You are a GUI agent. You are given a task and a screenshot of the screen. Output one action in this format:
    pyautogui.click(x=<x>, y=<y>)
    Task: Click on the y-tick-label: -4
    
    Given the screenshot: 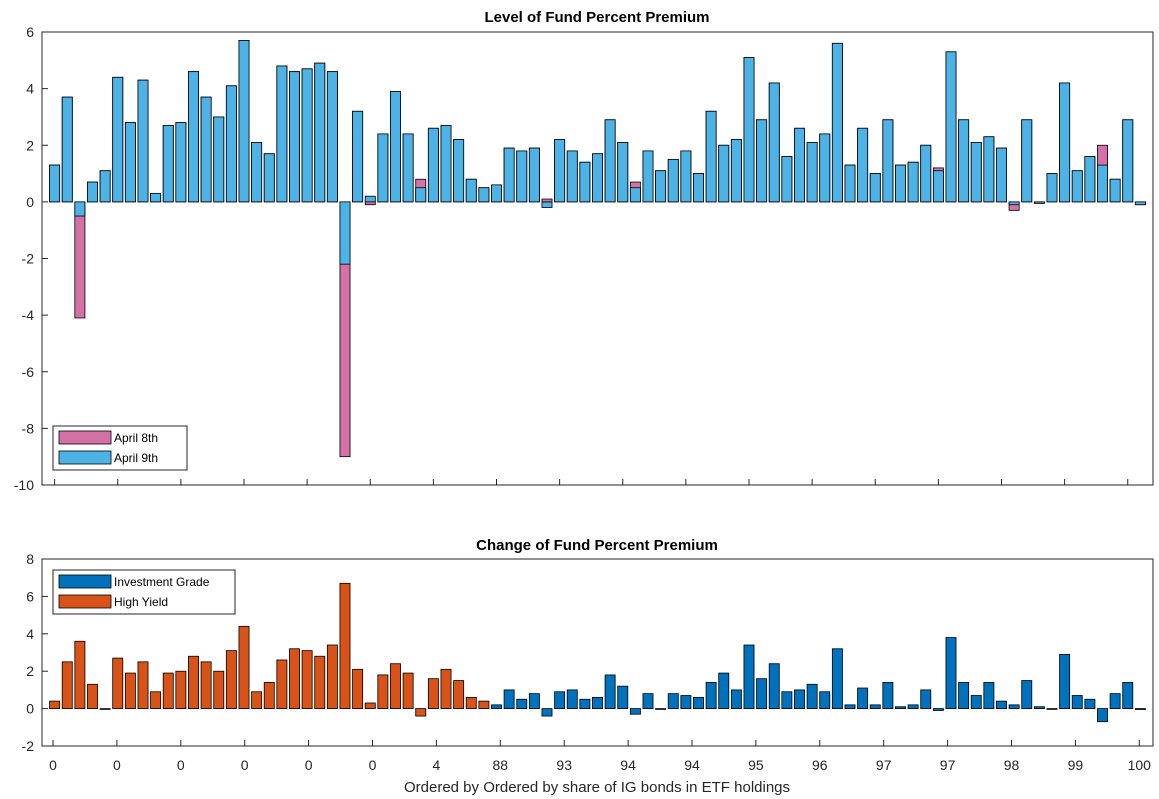 What is the action you would take?
    pyautogui.click(x=28, y=315)
    